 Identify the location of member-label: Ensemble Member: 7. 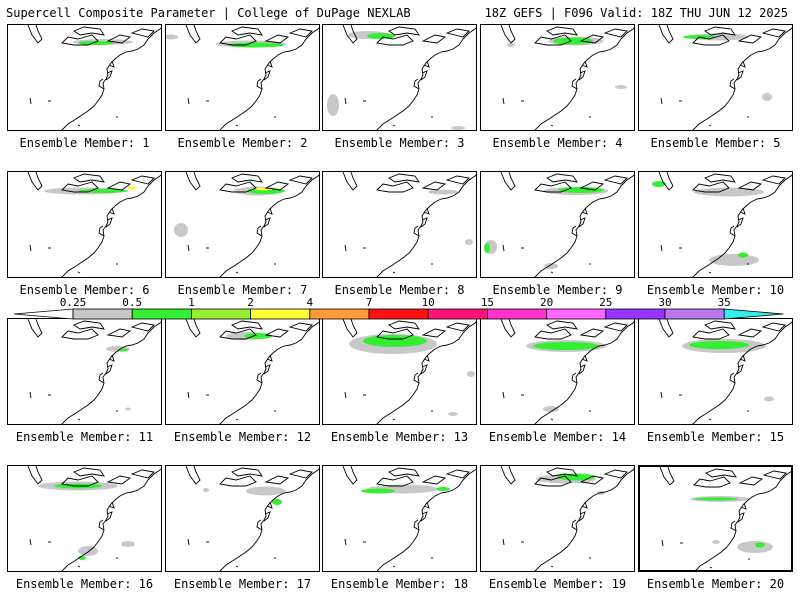
(242, 290).